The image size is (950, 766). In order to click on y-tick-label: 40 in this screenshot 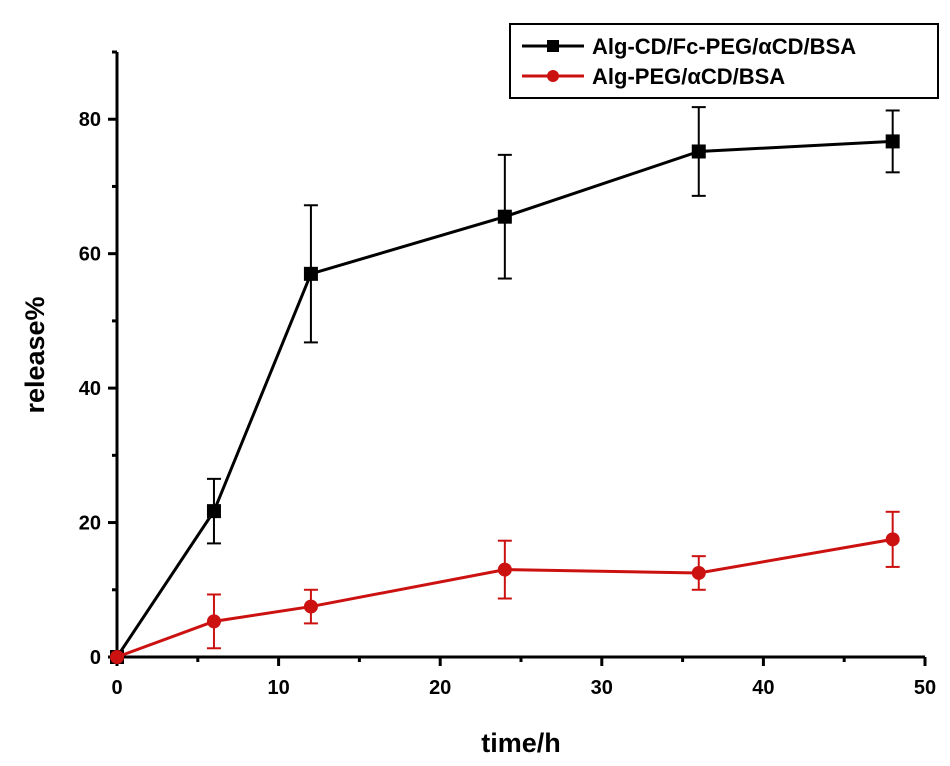, I will do `click(90, 389)`.